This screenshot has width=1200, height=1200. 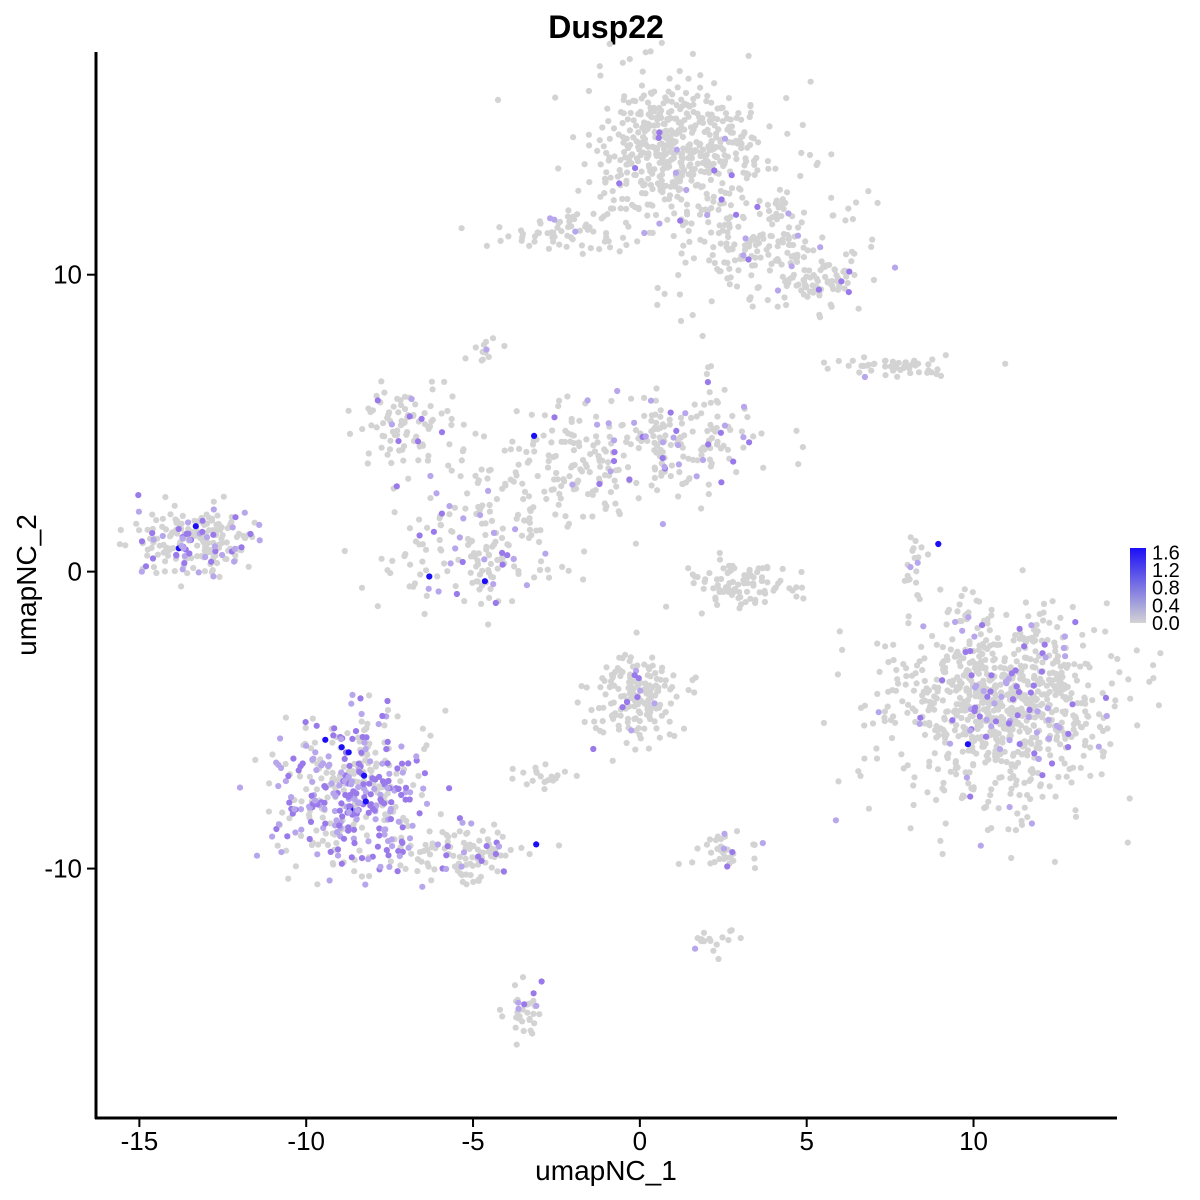 What do you see at coordinates (910, 537) in the screenshot?
I see `cell-point-right-small` at bounding box center [910, 537].